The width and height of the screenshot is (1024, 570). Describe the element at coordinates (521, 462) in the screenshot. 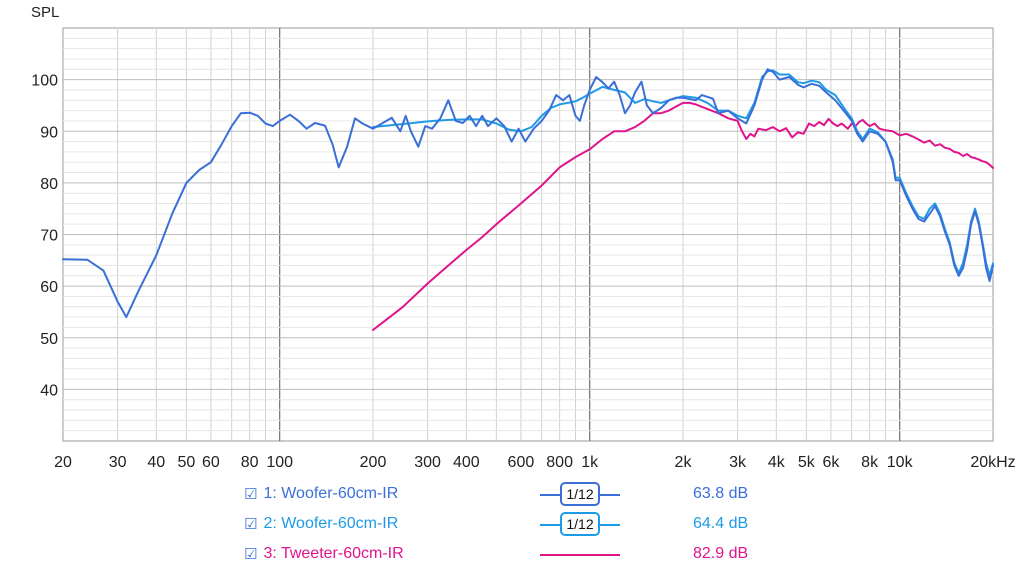

I see `x-tick-label: 600` at that location.